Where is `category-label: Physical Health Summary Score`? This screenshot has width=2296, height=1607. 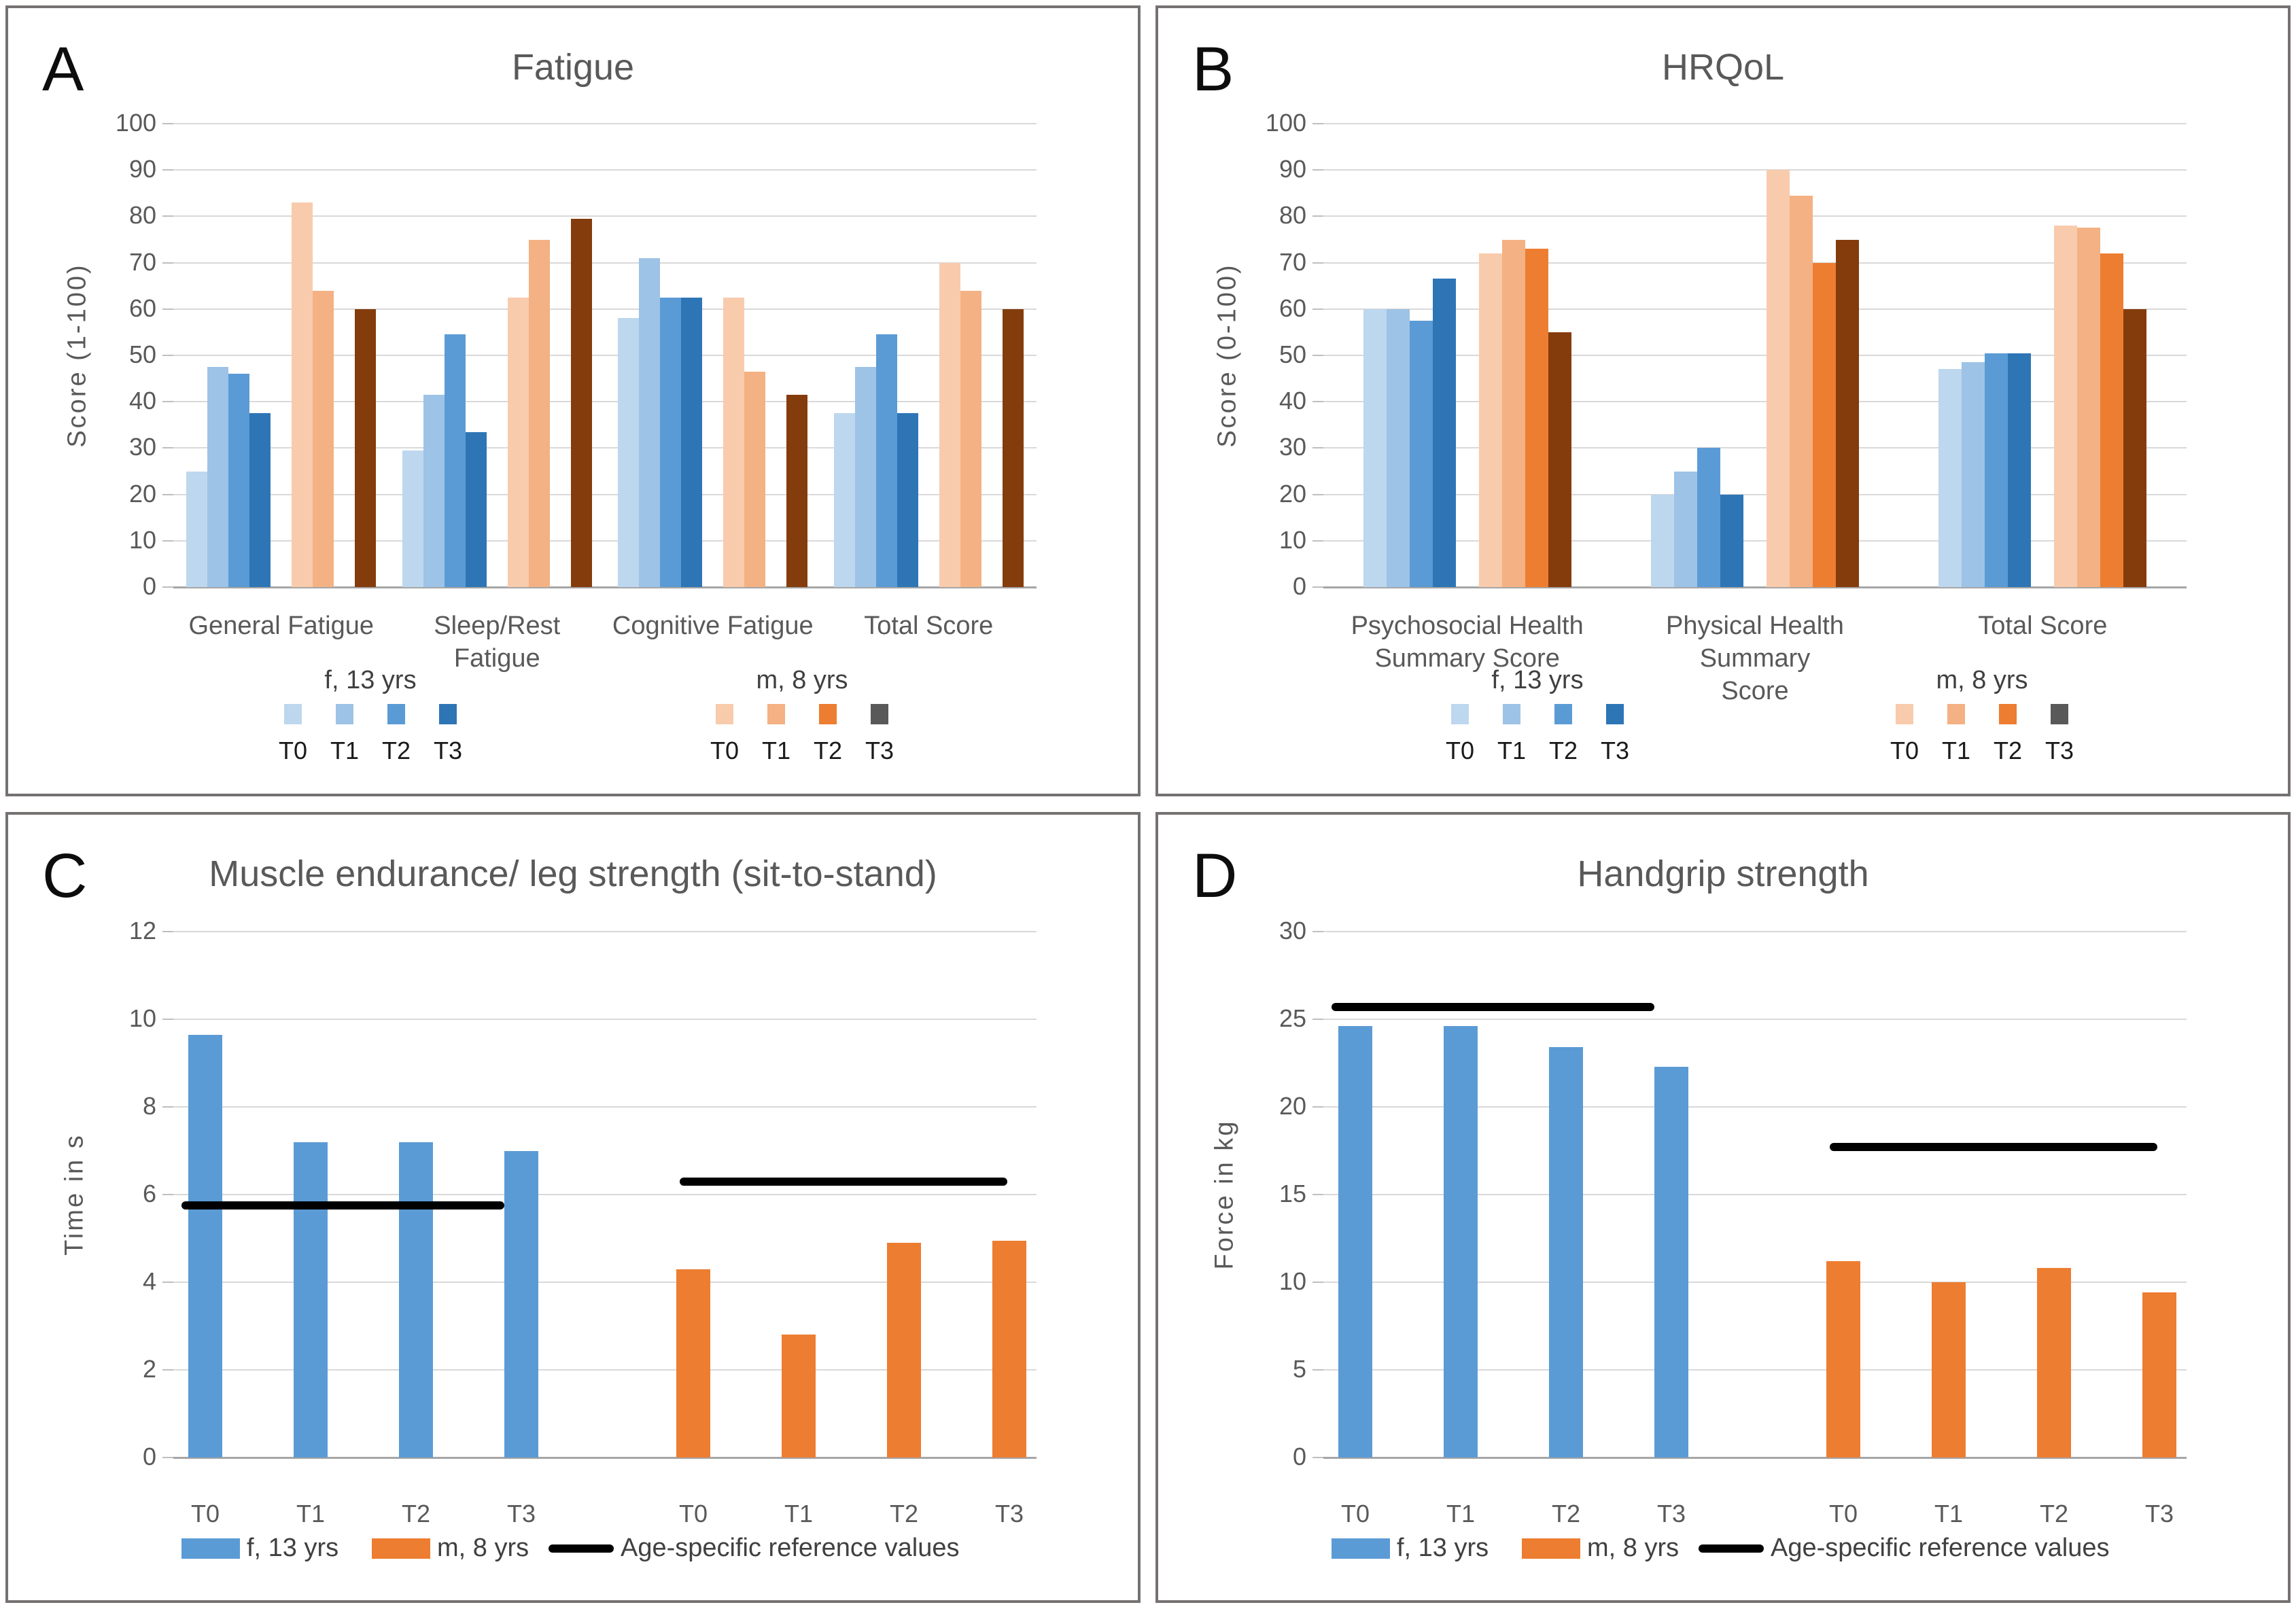
category-label: Physical Health Summary Score is located at coordinates (1754, 658).